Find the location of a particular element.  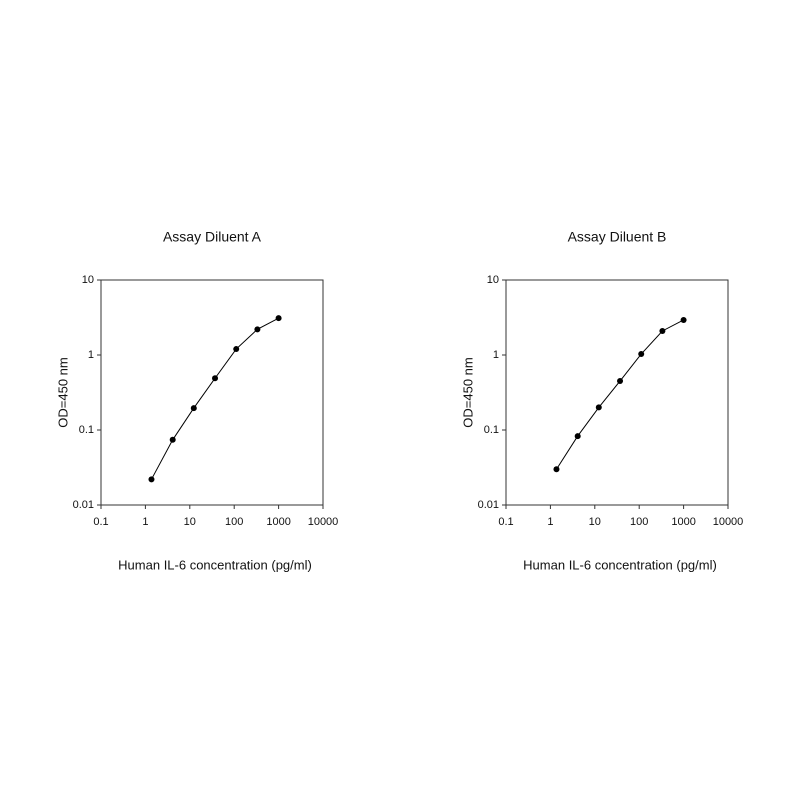

chart-title: Assay Diluent A is located at coordinates (212, 237).